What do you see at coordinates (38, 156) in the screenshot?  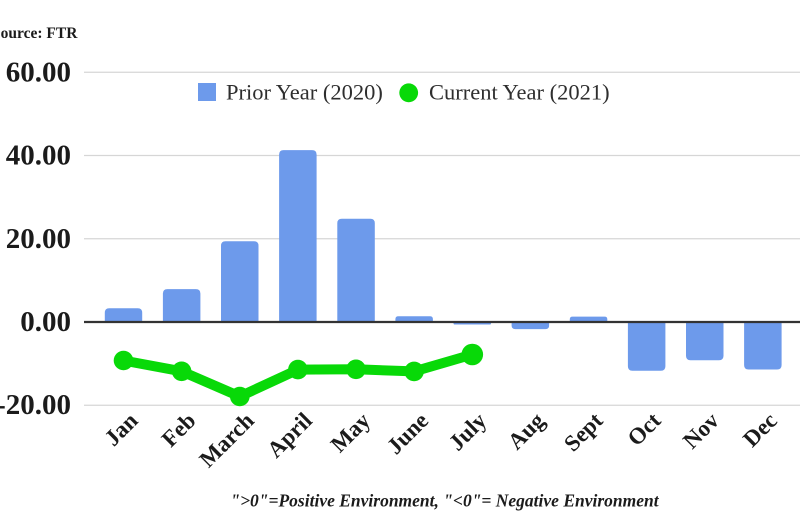 I see `svg-text: 40.00` at bounding box center [38, 156].